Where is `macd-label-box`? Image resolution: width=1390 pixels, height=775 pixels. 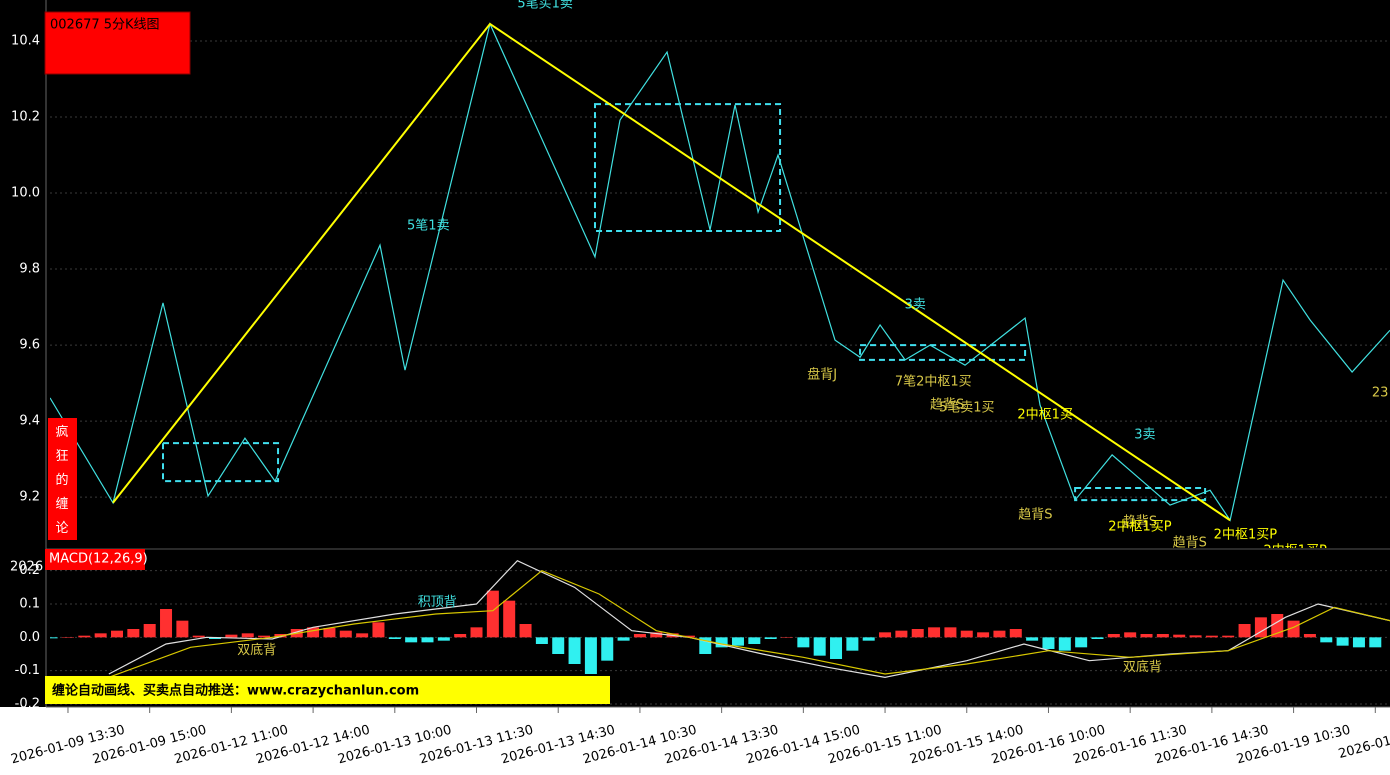
macd-label-box is located at coordinates (95, 559).